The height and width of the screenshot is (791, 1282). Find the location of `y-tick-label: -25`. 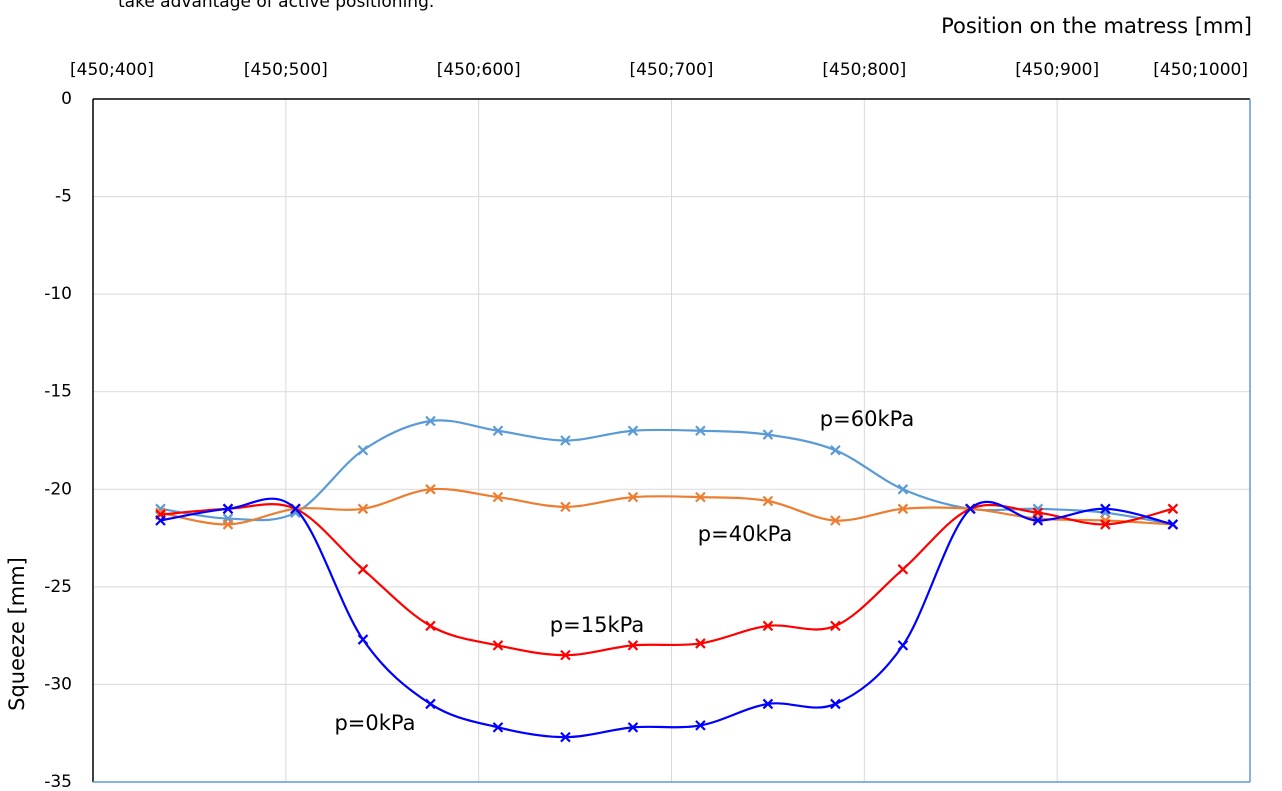

y-tick-label: -25 is located at coordinates (58, 587).